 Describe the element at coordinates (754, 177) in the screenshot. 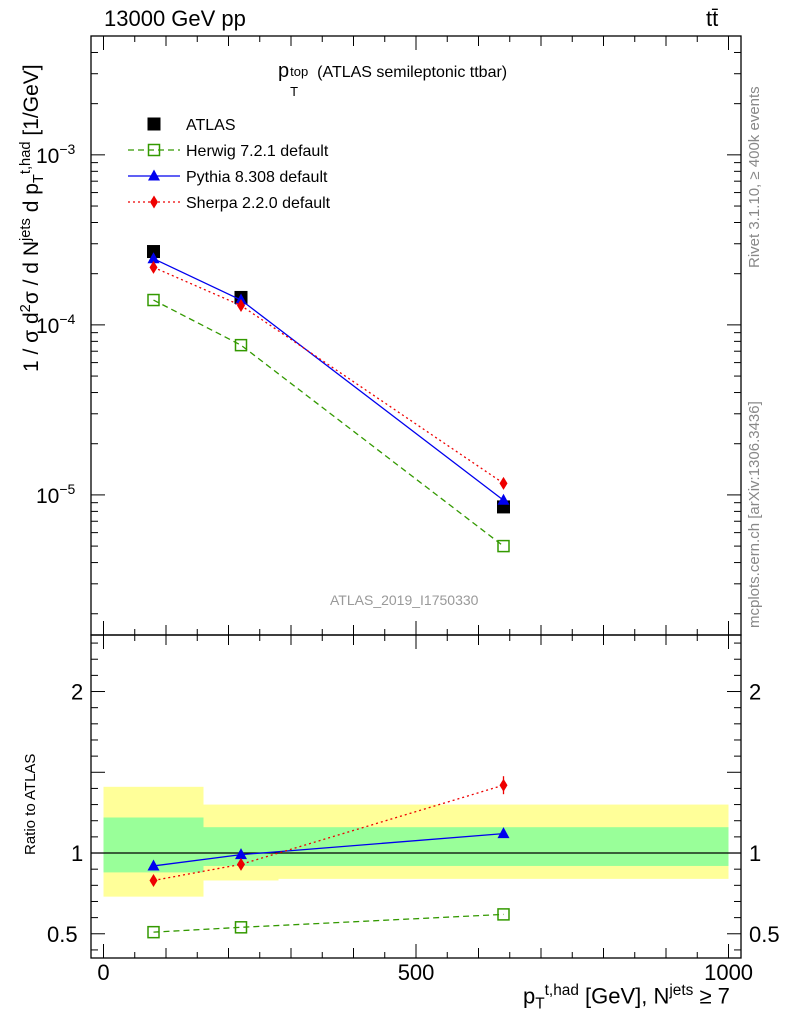

I see `rivet-version-label: Rivet 3.1.10, ≥ 400k events` at that location.